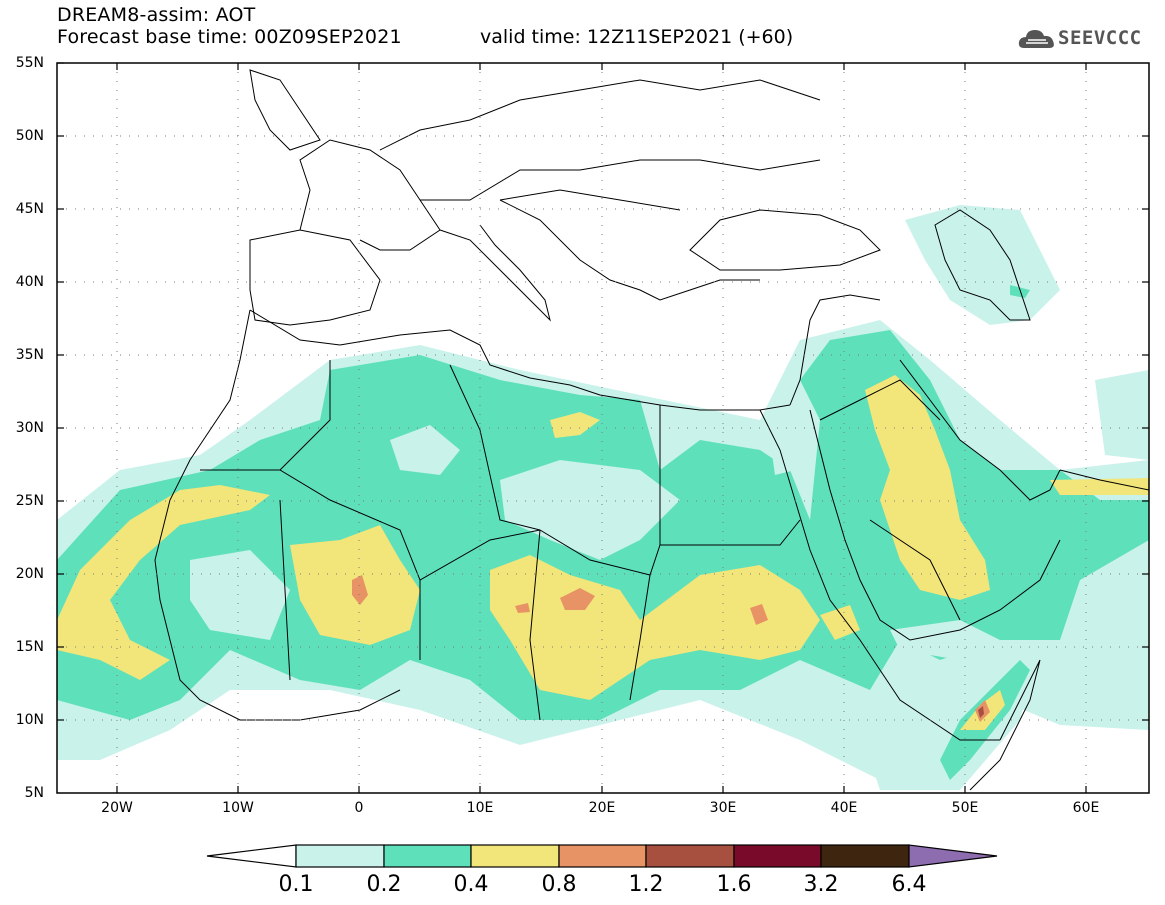  I want to click on lat-label-25n: 25N, so click(24, 501).